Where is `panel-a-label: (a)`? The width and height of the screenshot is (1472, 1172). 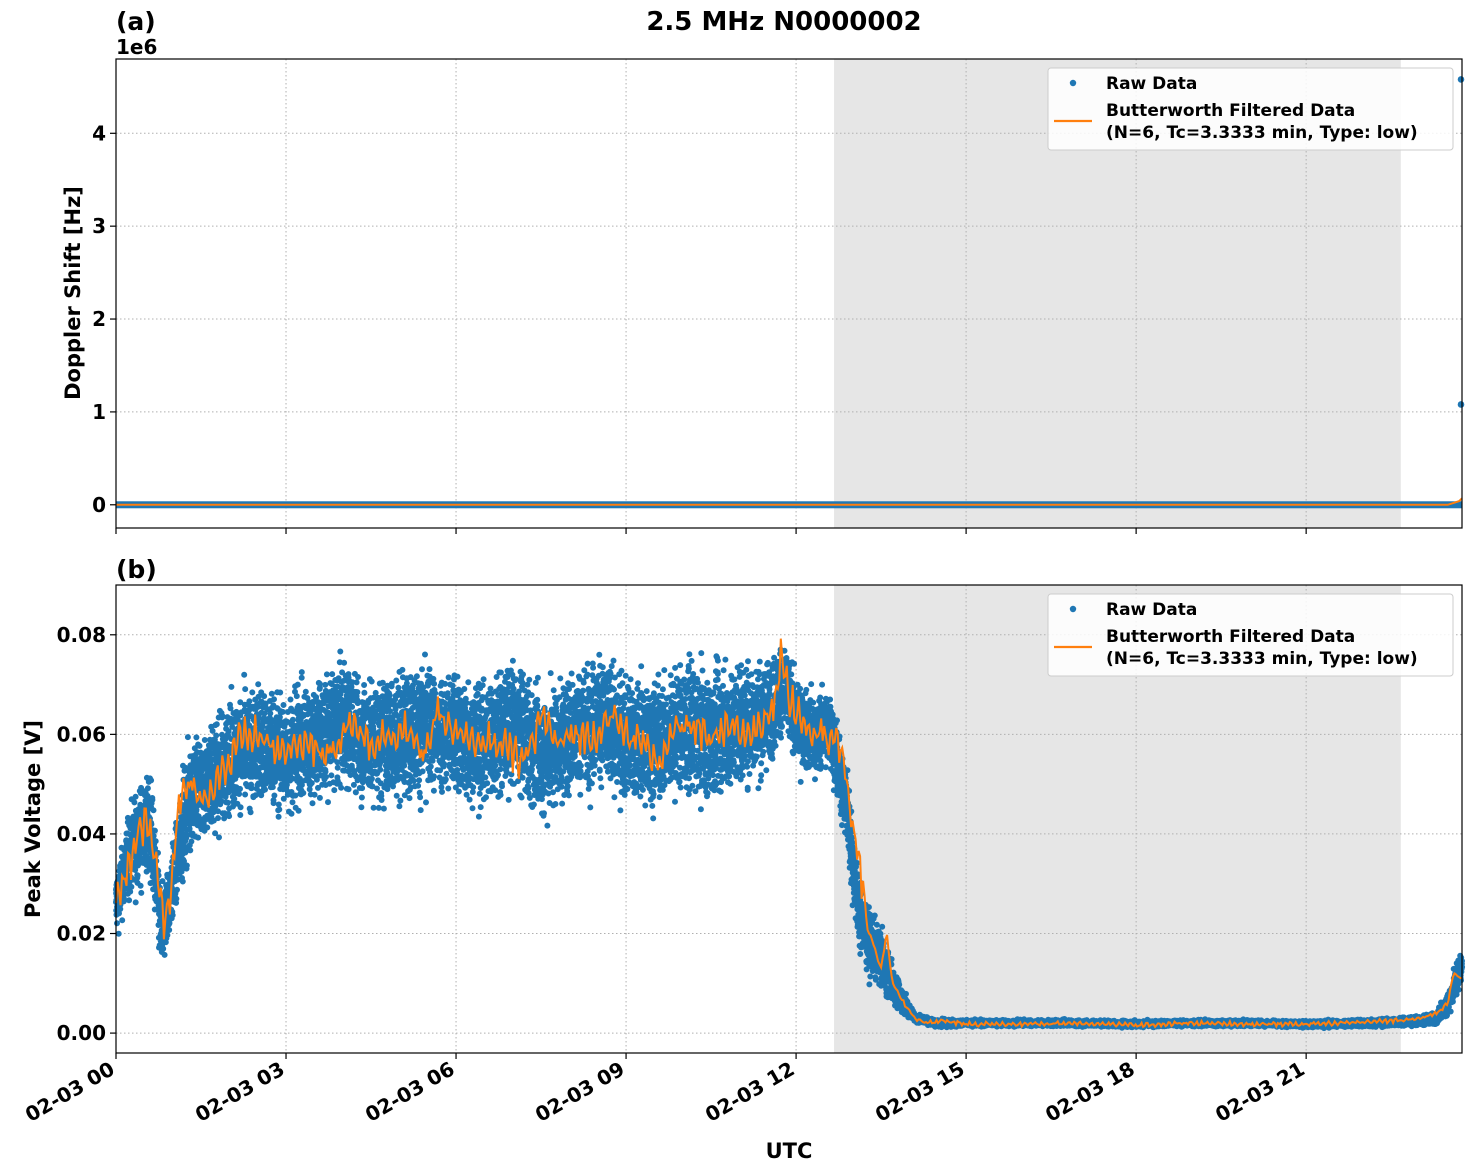
panel-a-label: (a) is located at coordinates (136, 21).